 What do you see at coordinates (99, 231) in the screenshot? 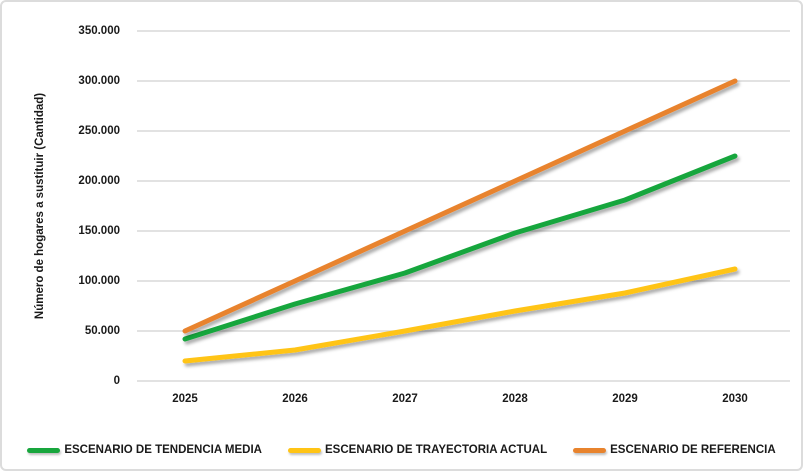
I see `y-tick-label: 150.000` at bounding box center [99, 231].